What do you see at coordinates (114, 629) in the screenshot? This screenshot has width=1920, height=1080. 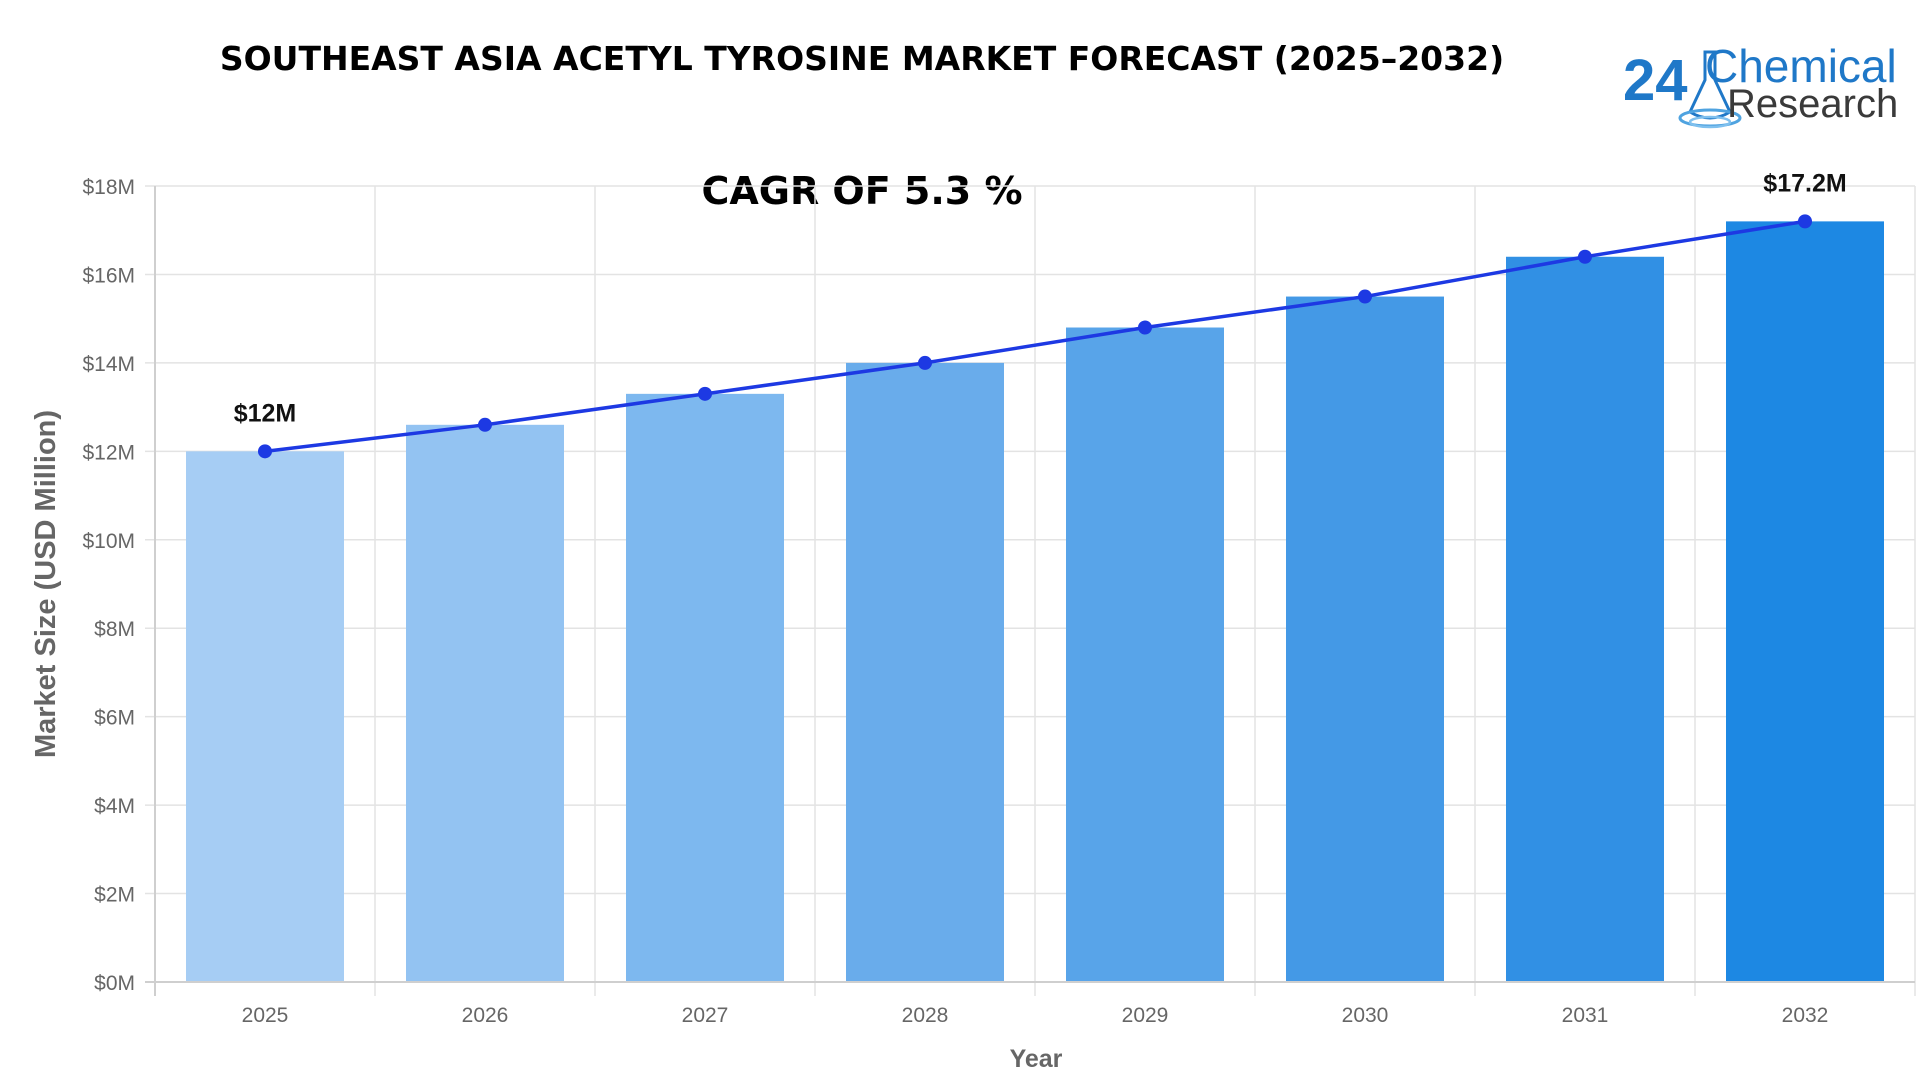 I see `y-tick-label: $8M` at bounding box center [114, 629].